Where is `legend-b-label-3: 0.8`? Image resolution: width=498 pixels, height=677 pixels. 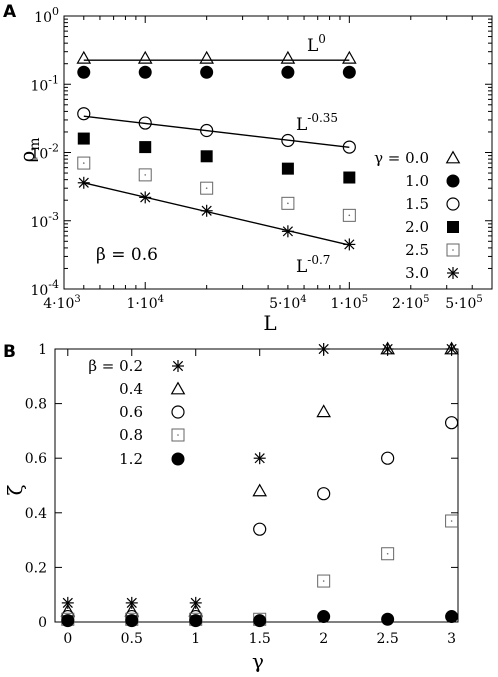 legend-b-label-3: 0.8 is located at coordinates (131, 435).